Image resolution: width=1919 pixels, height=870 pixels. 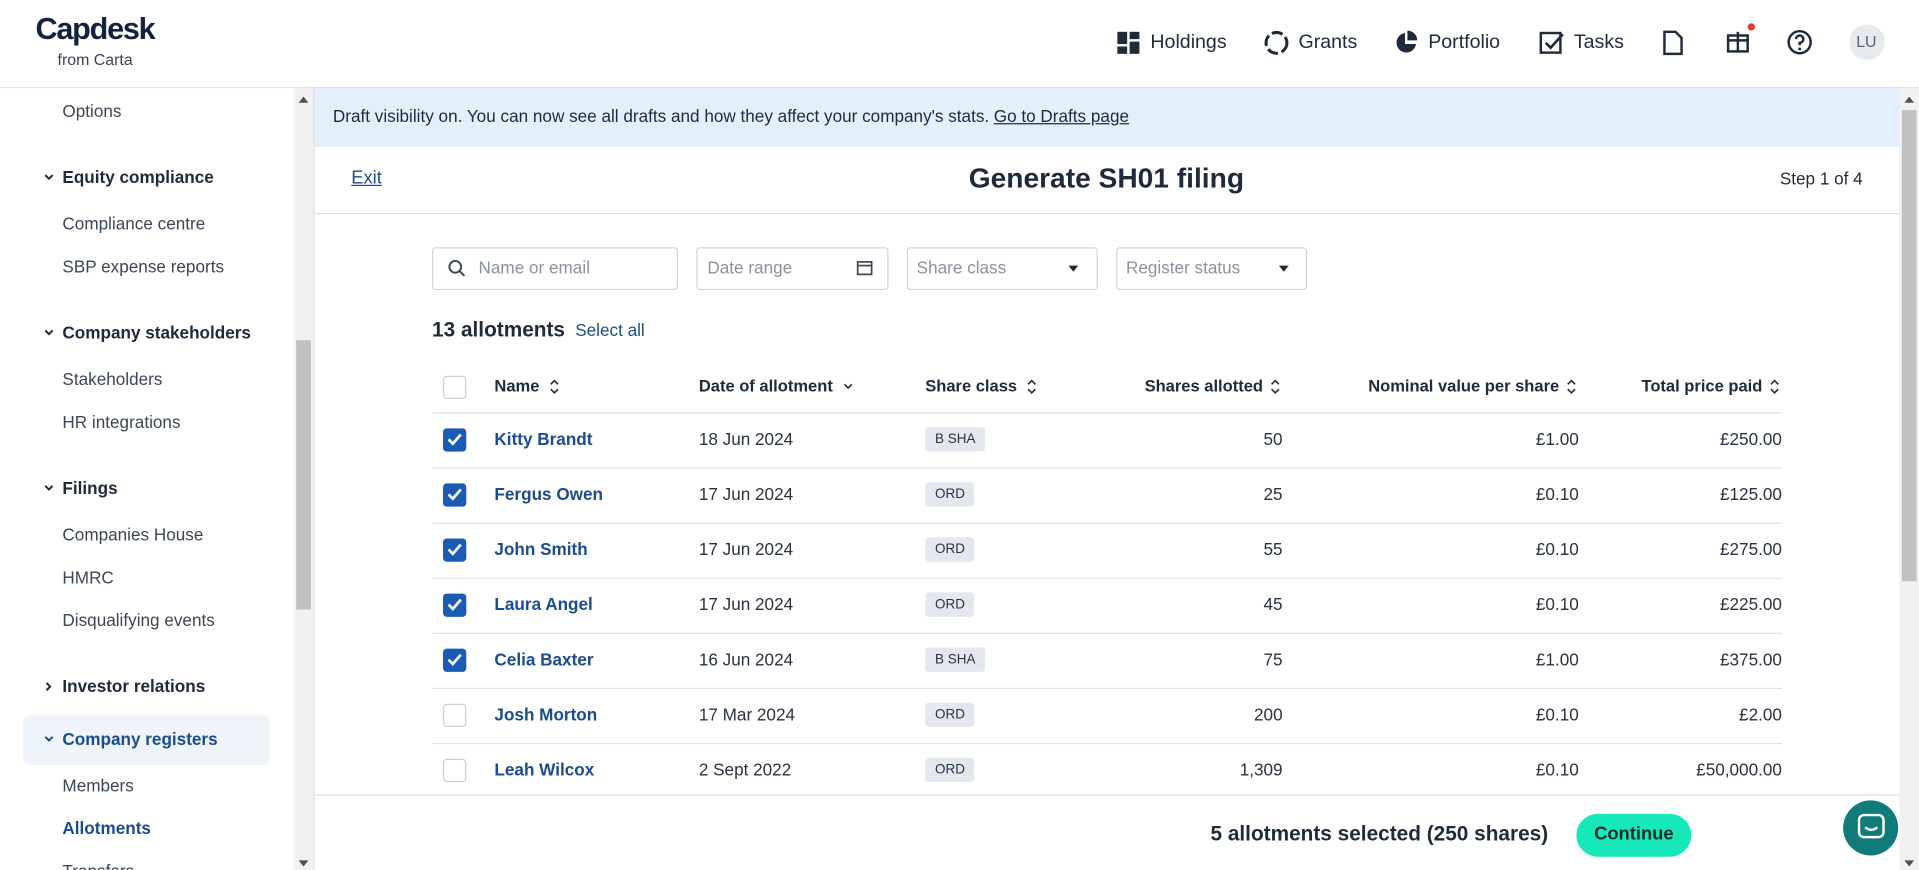 I want to click on continue-label: Continue, so click(x=1634, y=834).